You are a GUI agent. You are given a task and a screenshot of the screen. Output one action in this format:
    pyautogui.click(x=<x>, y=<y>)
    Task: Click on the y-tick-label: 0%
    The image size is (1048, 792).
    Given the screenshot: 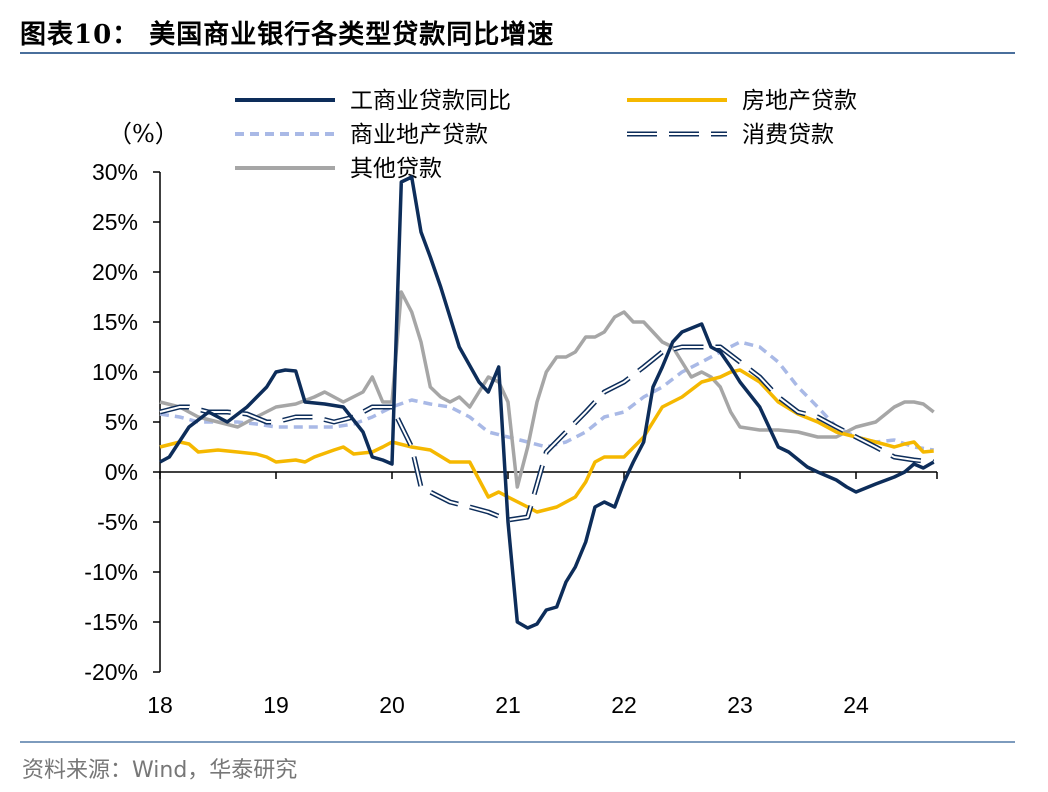 What is the action you would take?
    pyautogui.click(x=121, y=472)
    